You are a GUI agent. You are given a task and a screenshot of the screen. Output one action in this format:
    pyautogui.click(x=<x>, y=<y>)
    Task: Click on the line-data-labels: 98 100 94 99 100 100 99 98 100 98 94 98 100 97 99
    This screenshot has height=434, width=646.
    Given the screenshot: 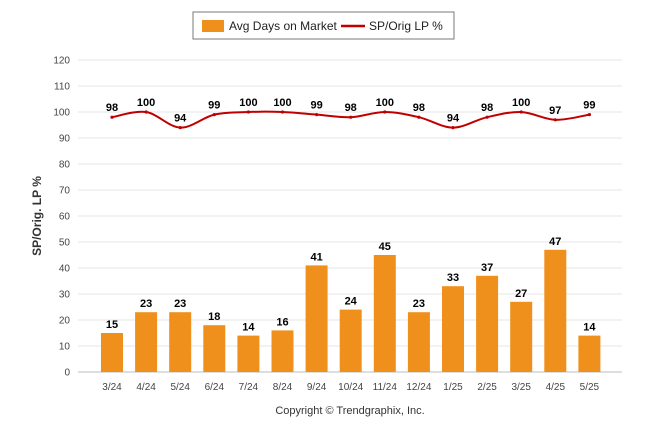 What is the action you would take?
    pyautogui.click(x=351, y=111)
    